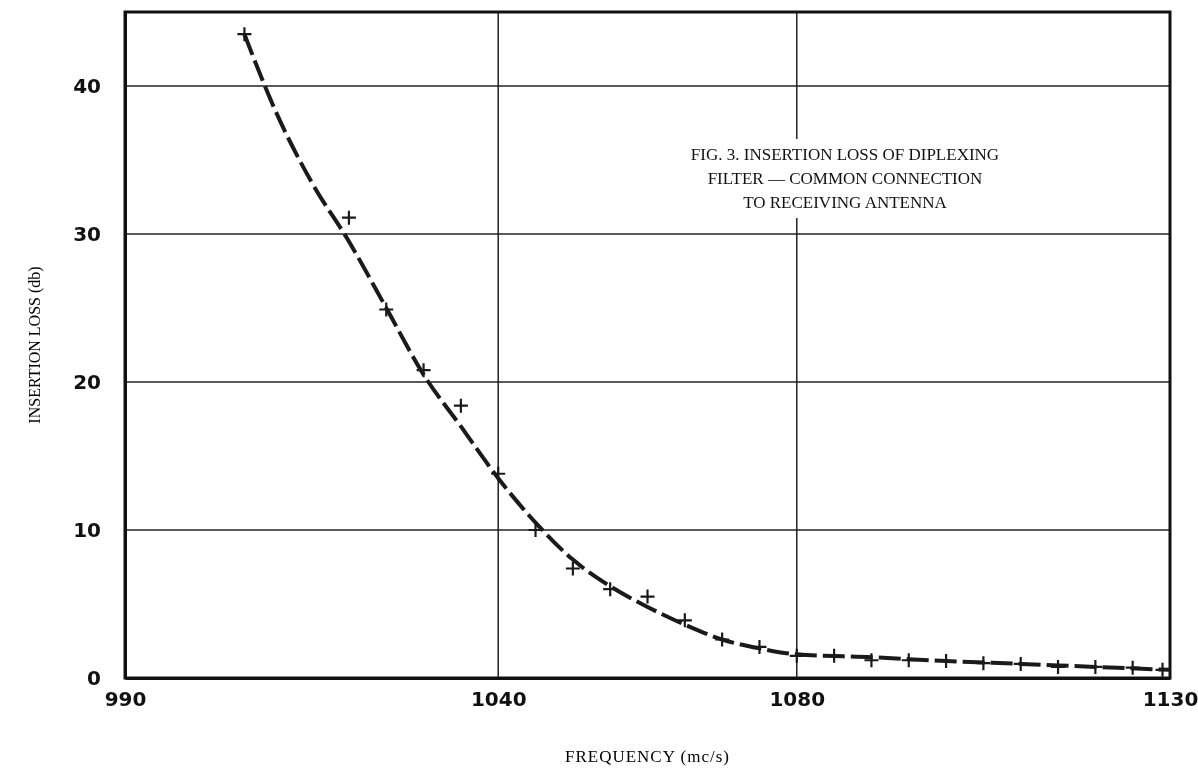 The width and height of the screenshot is (1198, 773). Describe the element at coordinates (87, 529) in the screenshot. I see `y-tick-label: 10` at that location.